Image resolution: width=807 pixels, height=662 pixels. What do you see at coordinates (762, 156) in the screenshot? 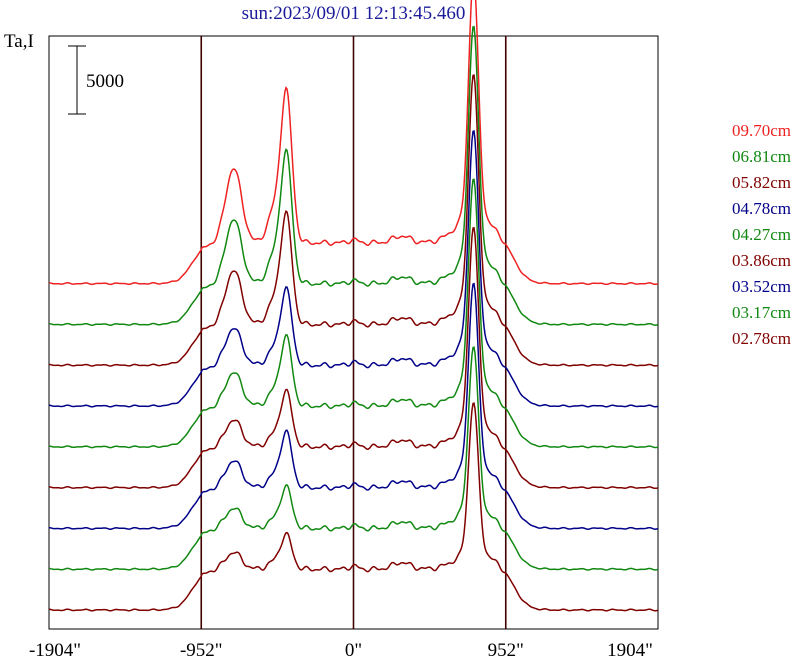
I see `legend-item: 06.81cm` at bounding box center [762, 156].